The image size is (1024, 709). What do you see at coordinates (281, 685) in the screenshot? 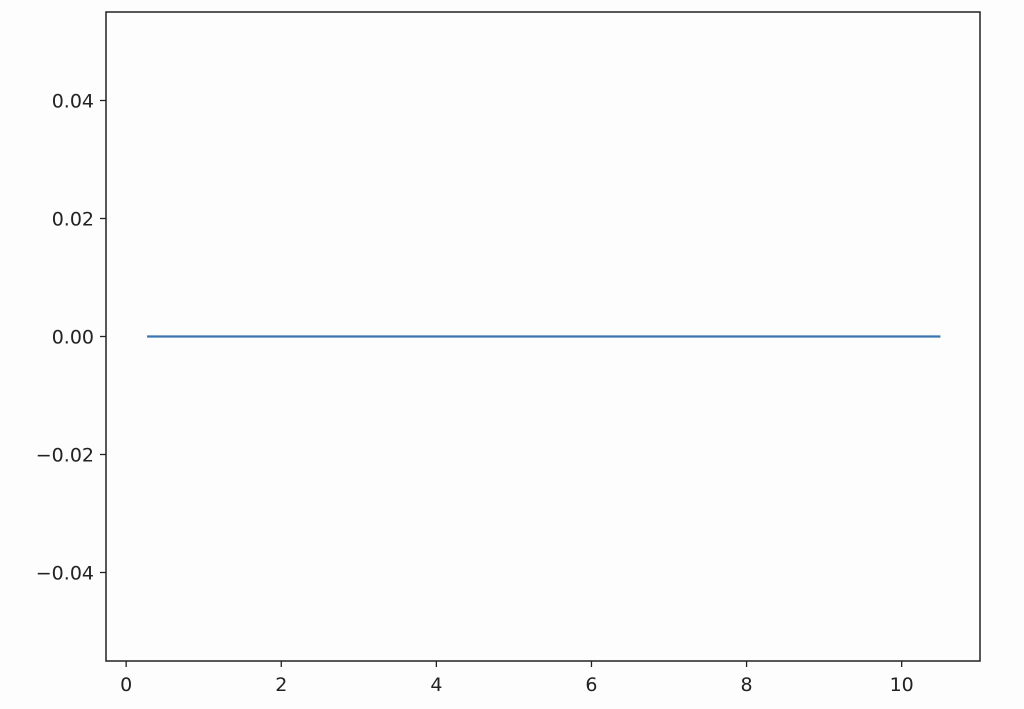
I see `x-tick-label: 2` at bounding box center [281, 685].